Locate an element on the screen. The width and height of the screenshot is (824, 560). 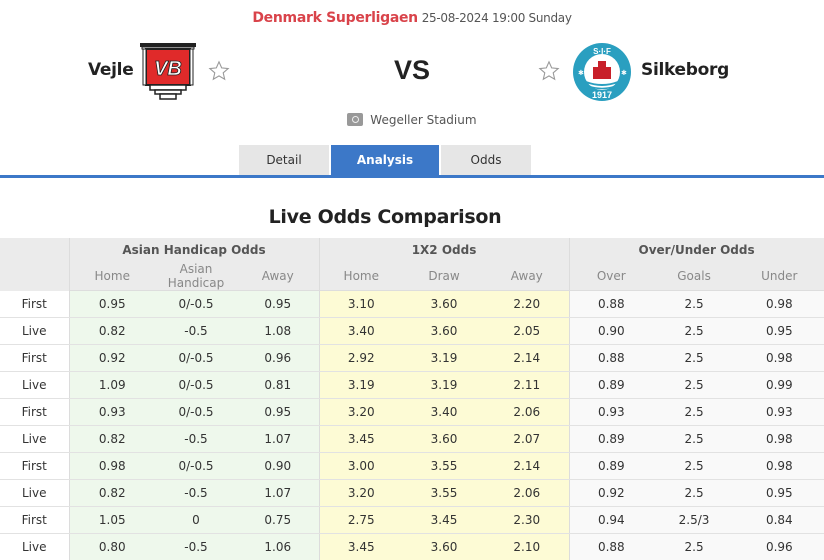
away-team-logo: S·I·F 1917 ✱ ✱ is located at coordinates (602, 72).